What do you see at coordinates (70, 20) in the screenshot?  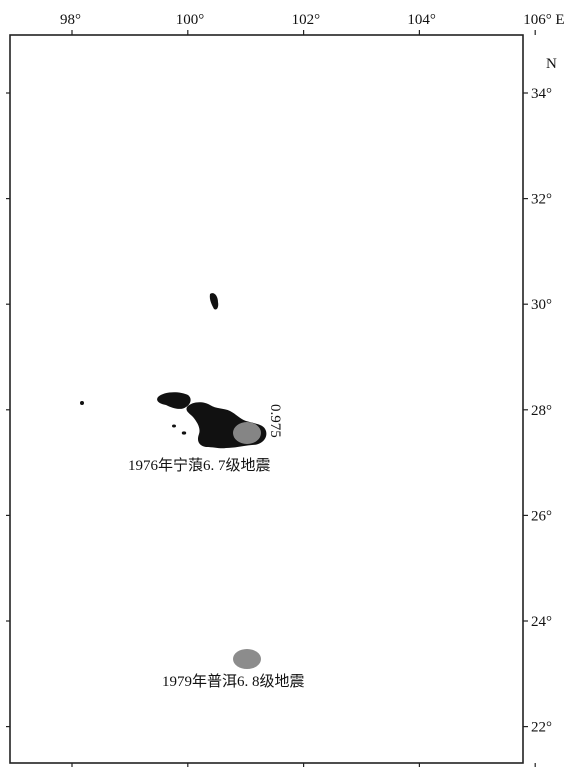 I see `lon-tick-label: 98°` at bounding box center [70, 20].